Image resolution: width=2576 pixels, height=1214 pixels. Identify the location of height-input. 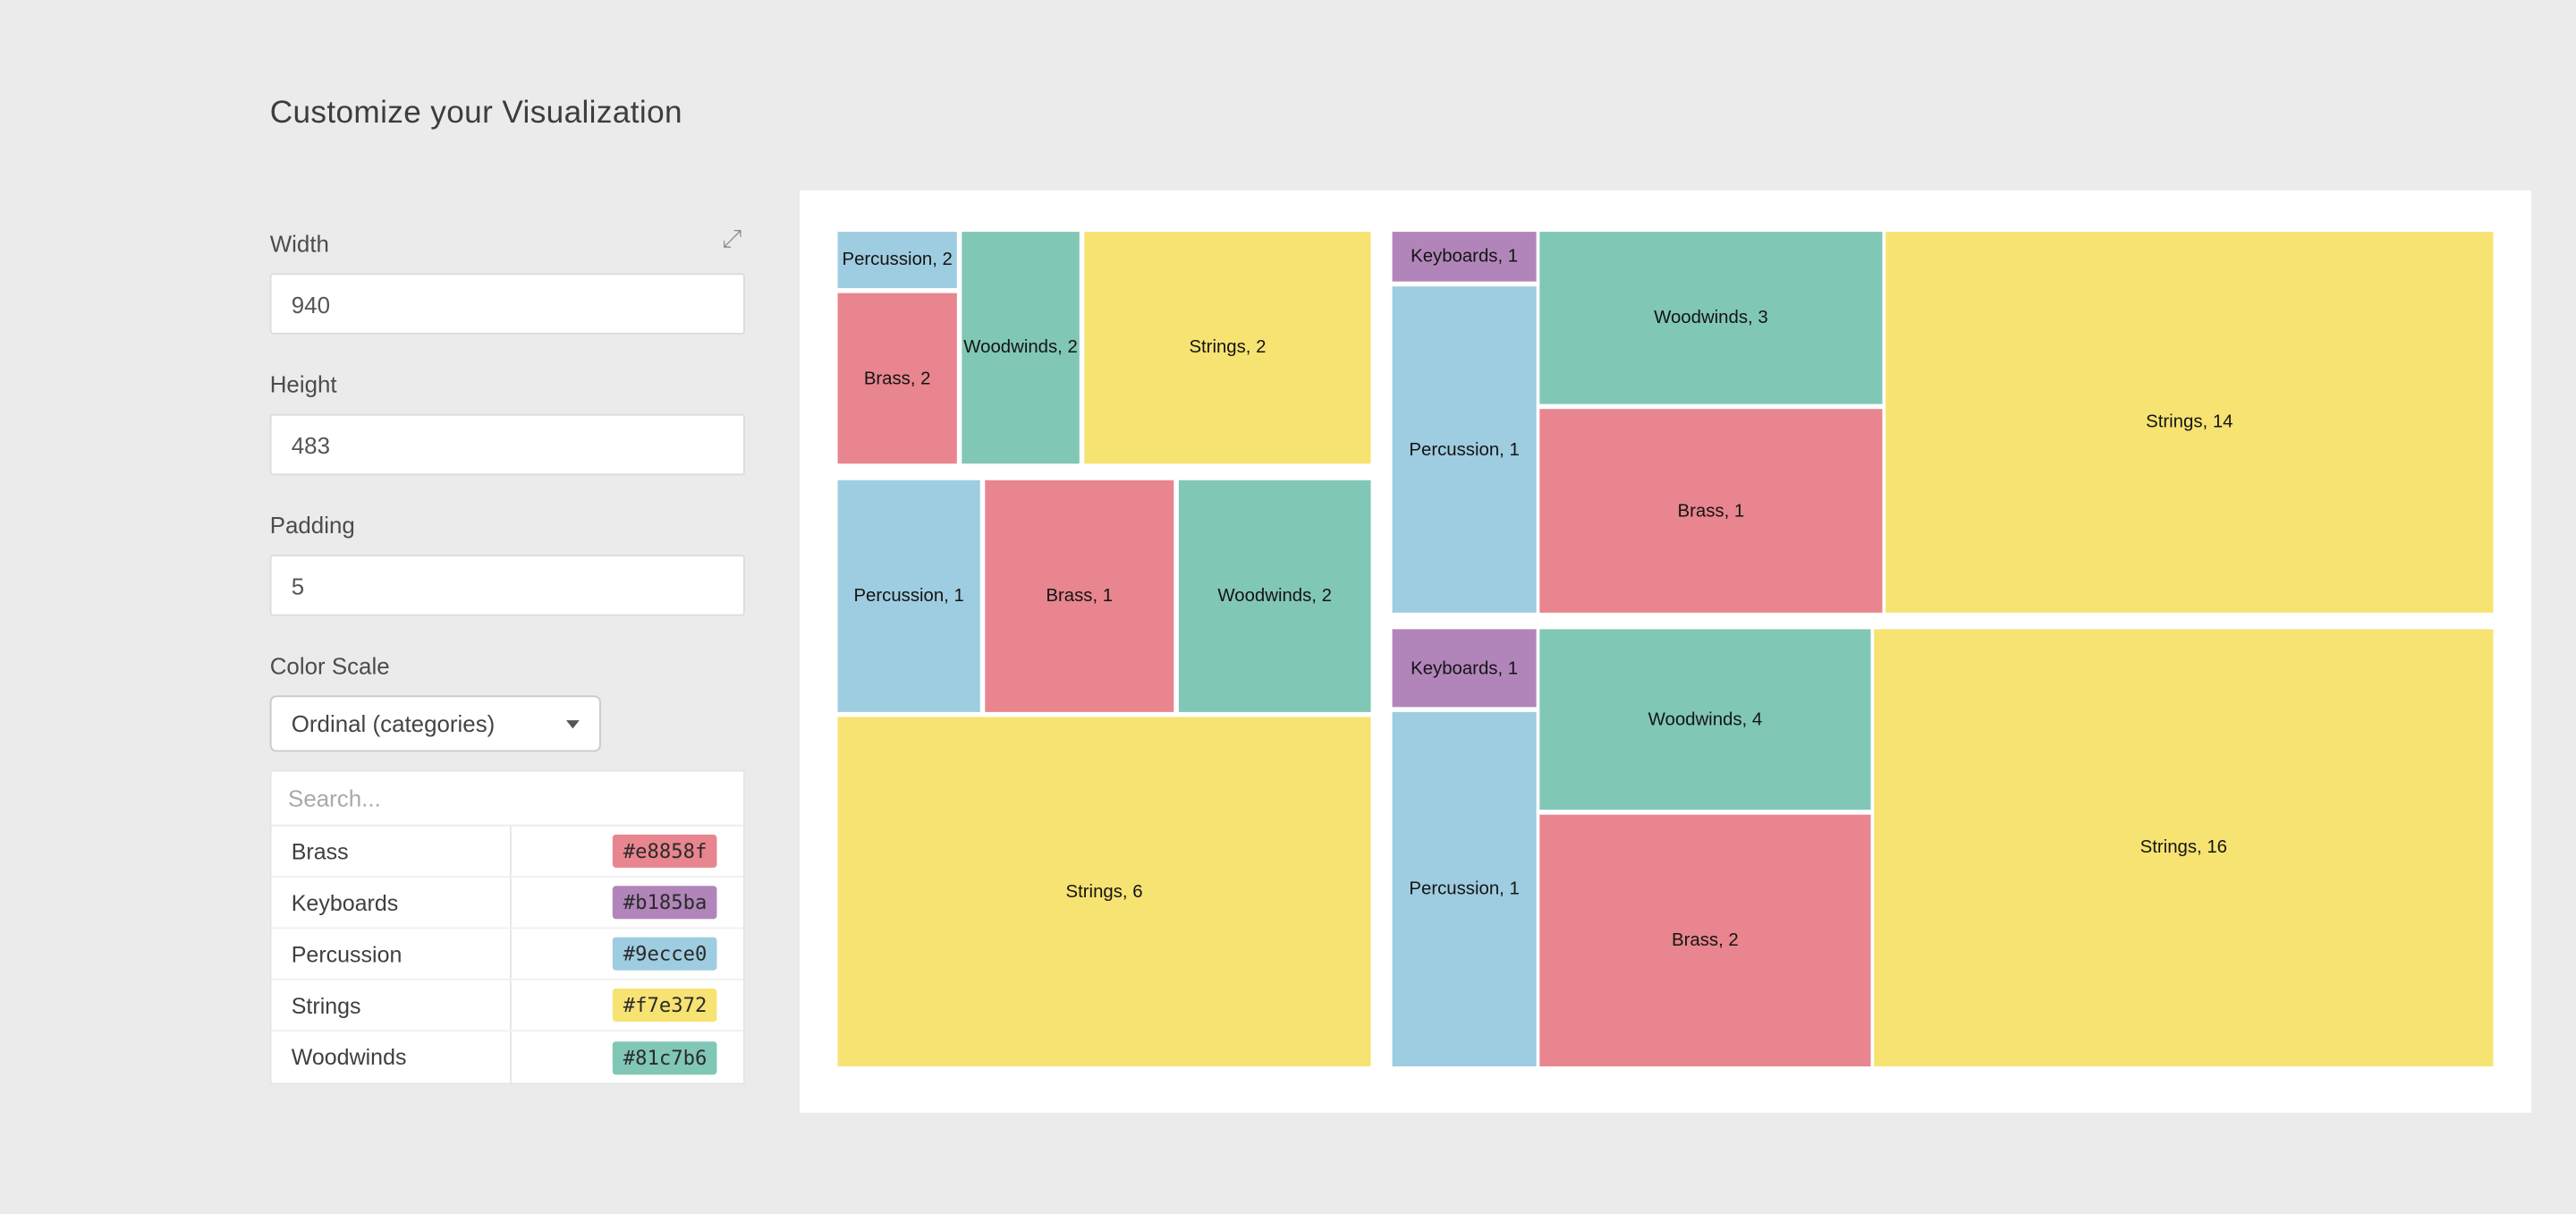
(507, 444).